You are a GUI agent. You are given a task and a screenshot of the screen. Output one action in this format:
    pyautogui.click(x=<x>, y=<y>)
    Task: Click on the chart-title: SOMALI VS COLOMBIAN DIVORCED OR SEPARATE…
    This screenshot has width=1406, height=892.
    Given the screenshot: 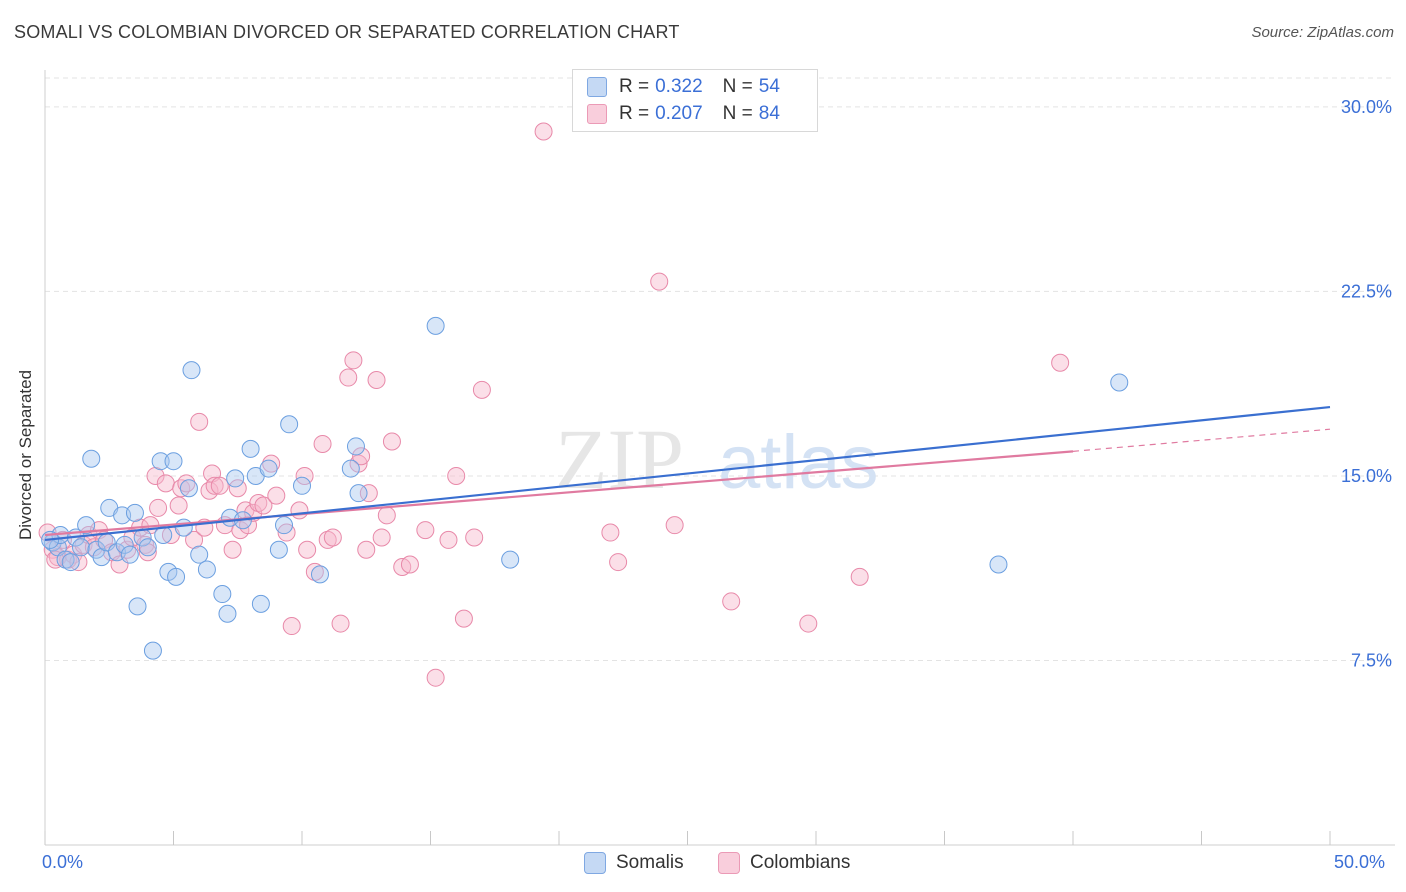 What is the action you would take?
    pyautogui.click(x=347, y=32)
    